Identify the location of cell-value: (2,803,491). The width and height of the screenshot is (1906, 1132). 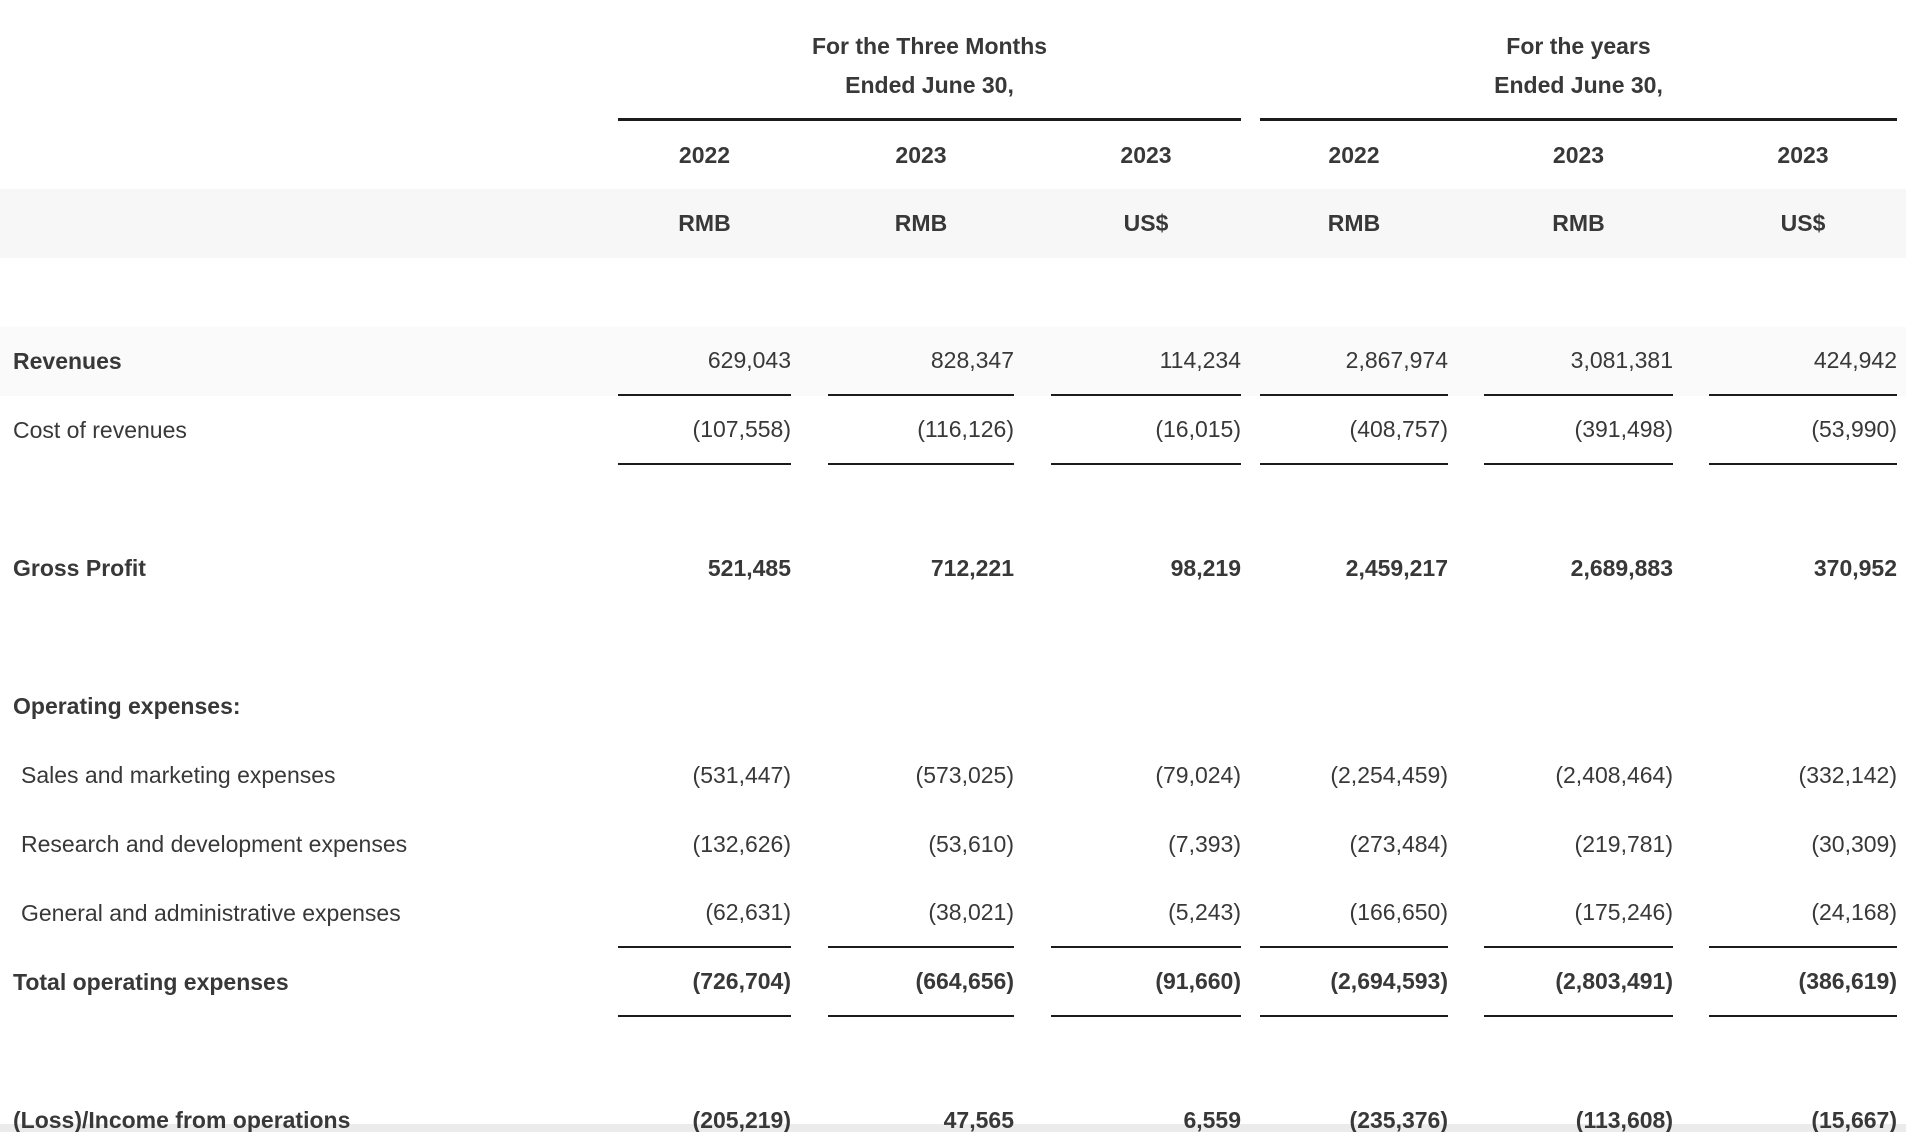
(1578, 982).